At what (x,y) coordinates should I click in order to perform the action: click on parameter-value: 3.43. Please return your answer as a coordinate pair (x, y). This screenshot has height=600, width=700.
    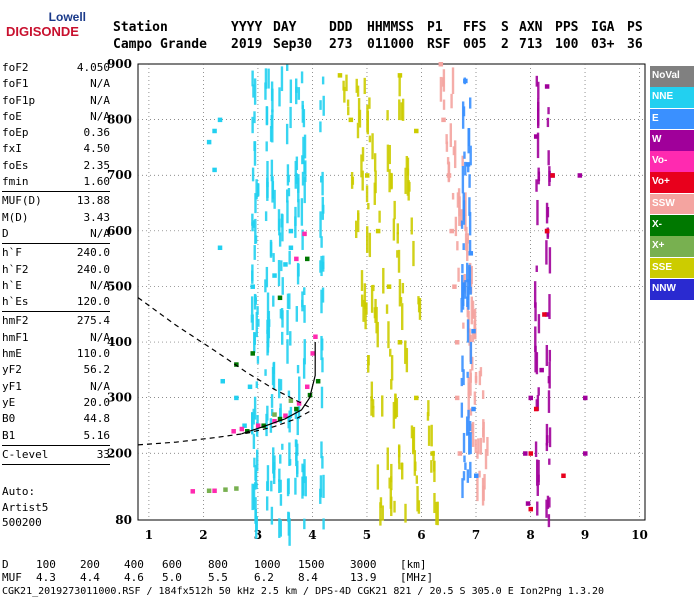
    Looking at the image, I should click on (97, 217).